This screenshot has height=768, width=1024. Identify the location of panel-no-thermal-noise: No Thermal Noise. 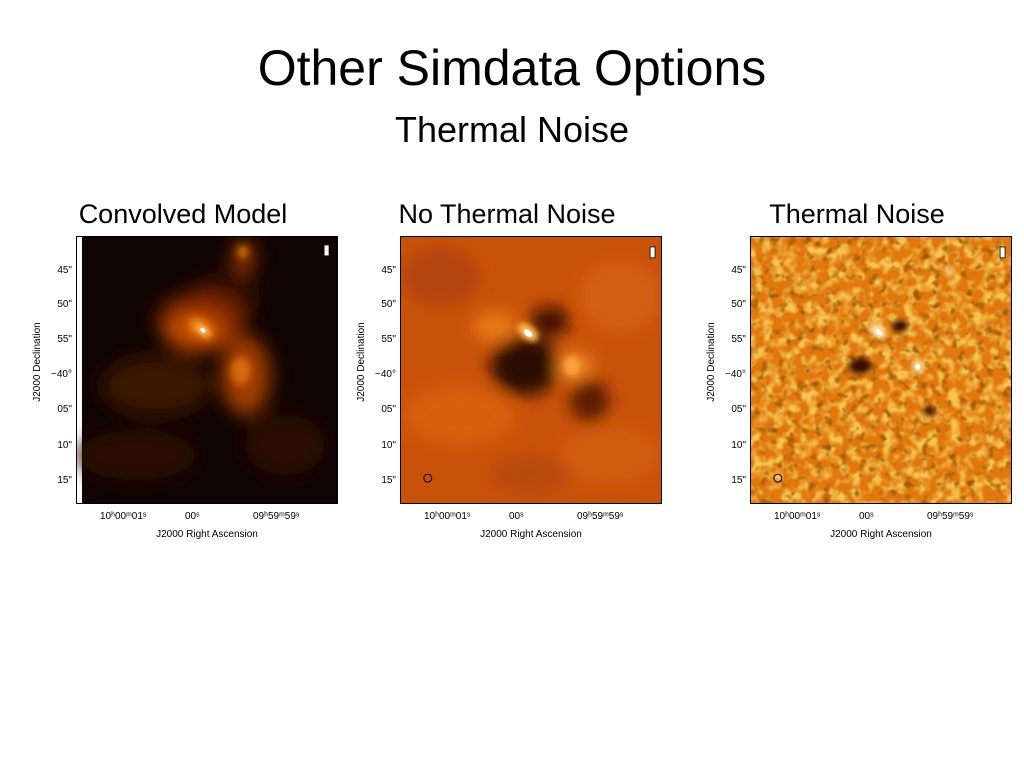
(507, 371).